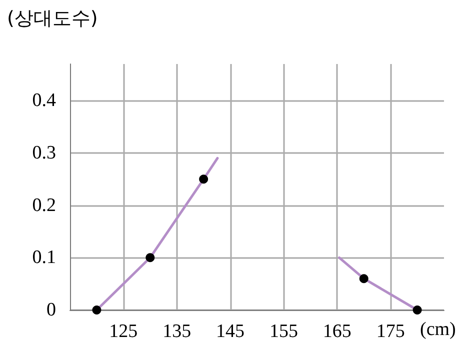 The height and width of the screenshot is (357, 476). I want to click on x-tick-label: 125, so click(123, 331).